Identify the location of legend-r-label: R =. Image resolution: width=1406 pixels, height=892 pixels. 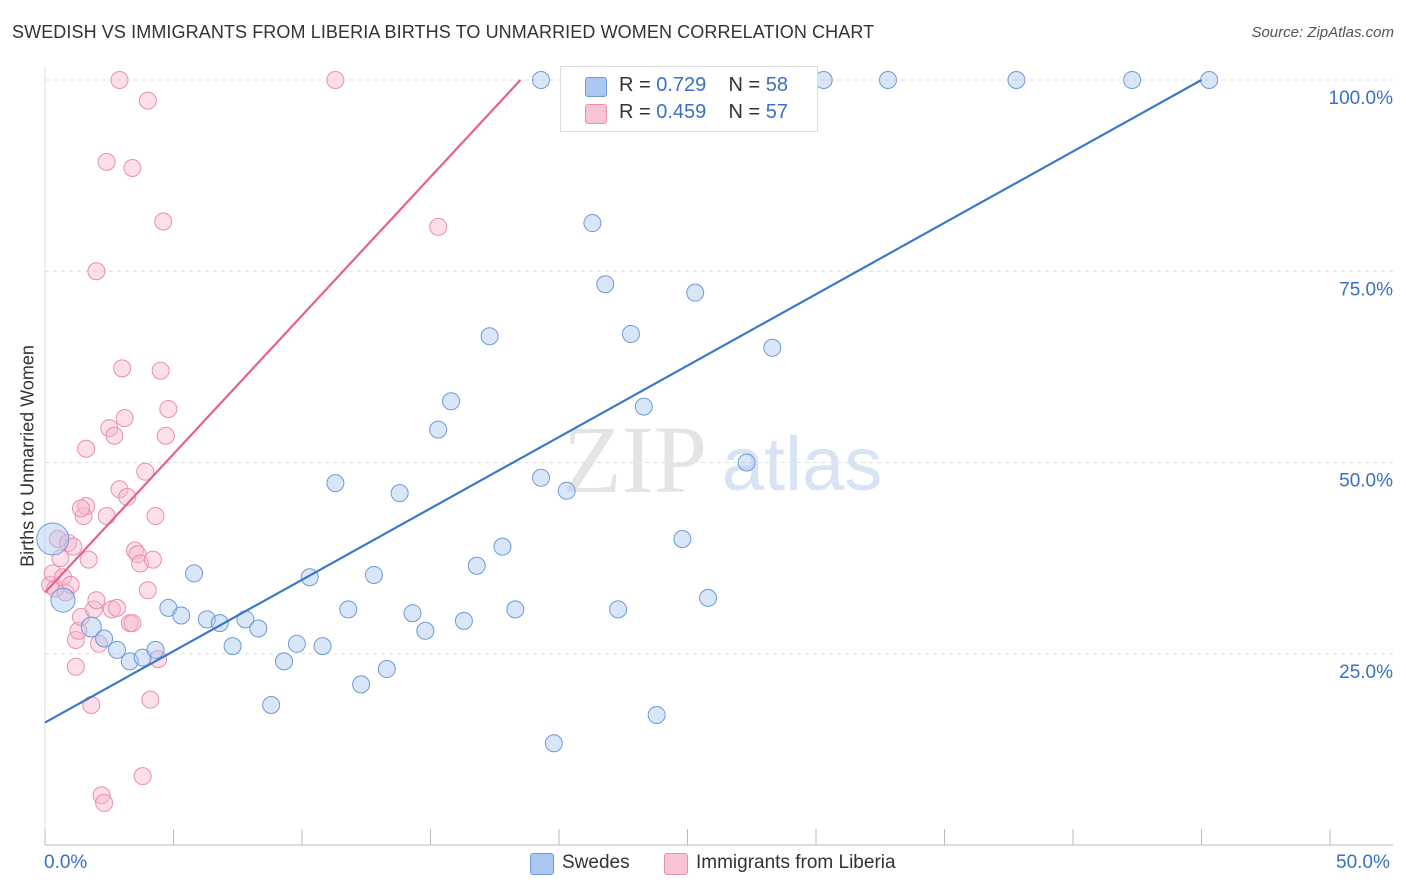
(638, 112).